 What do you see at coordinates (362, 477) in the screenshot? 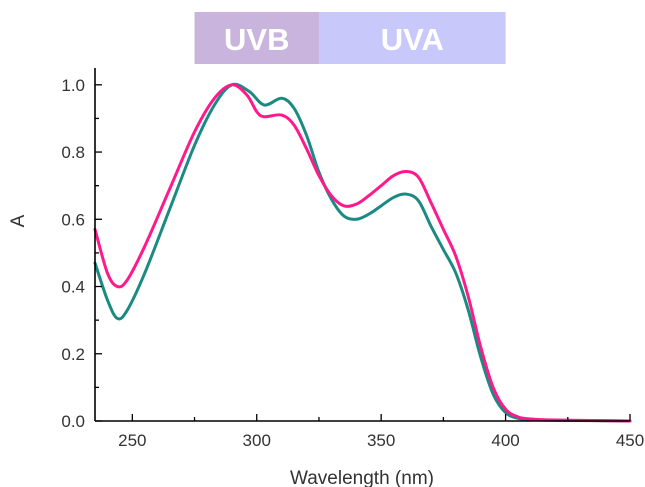
I see `x-axis-title: Wavelength (nm)` at bounding box center [362, 477].